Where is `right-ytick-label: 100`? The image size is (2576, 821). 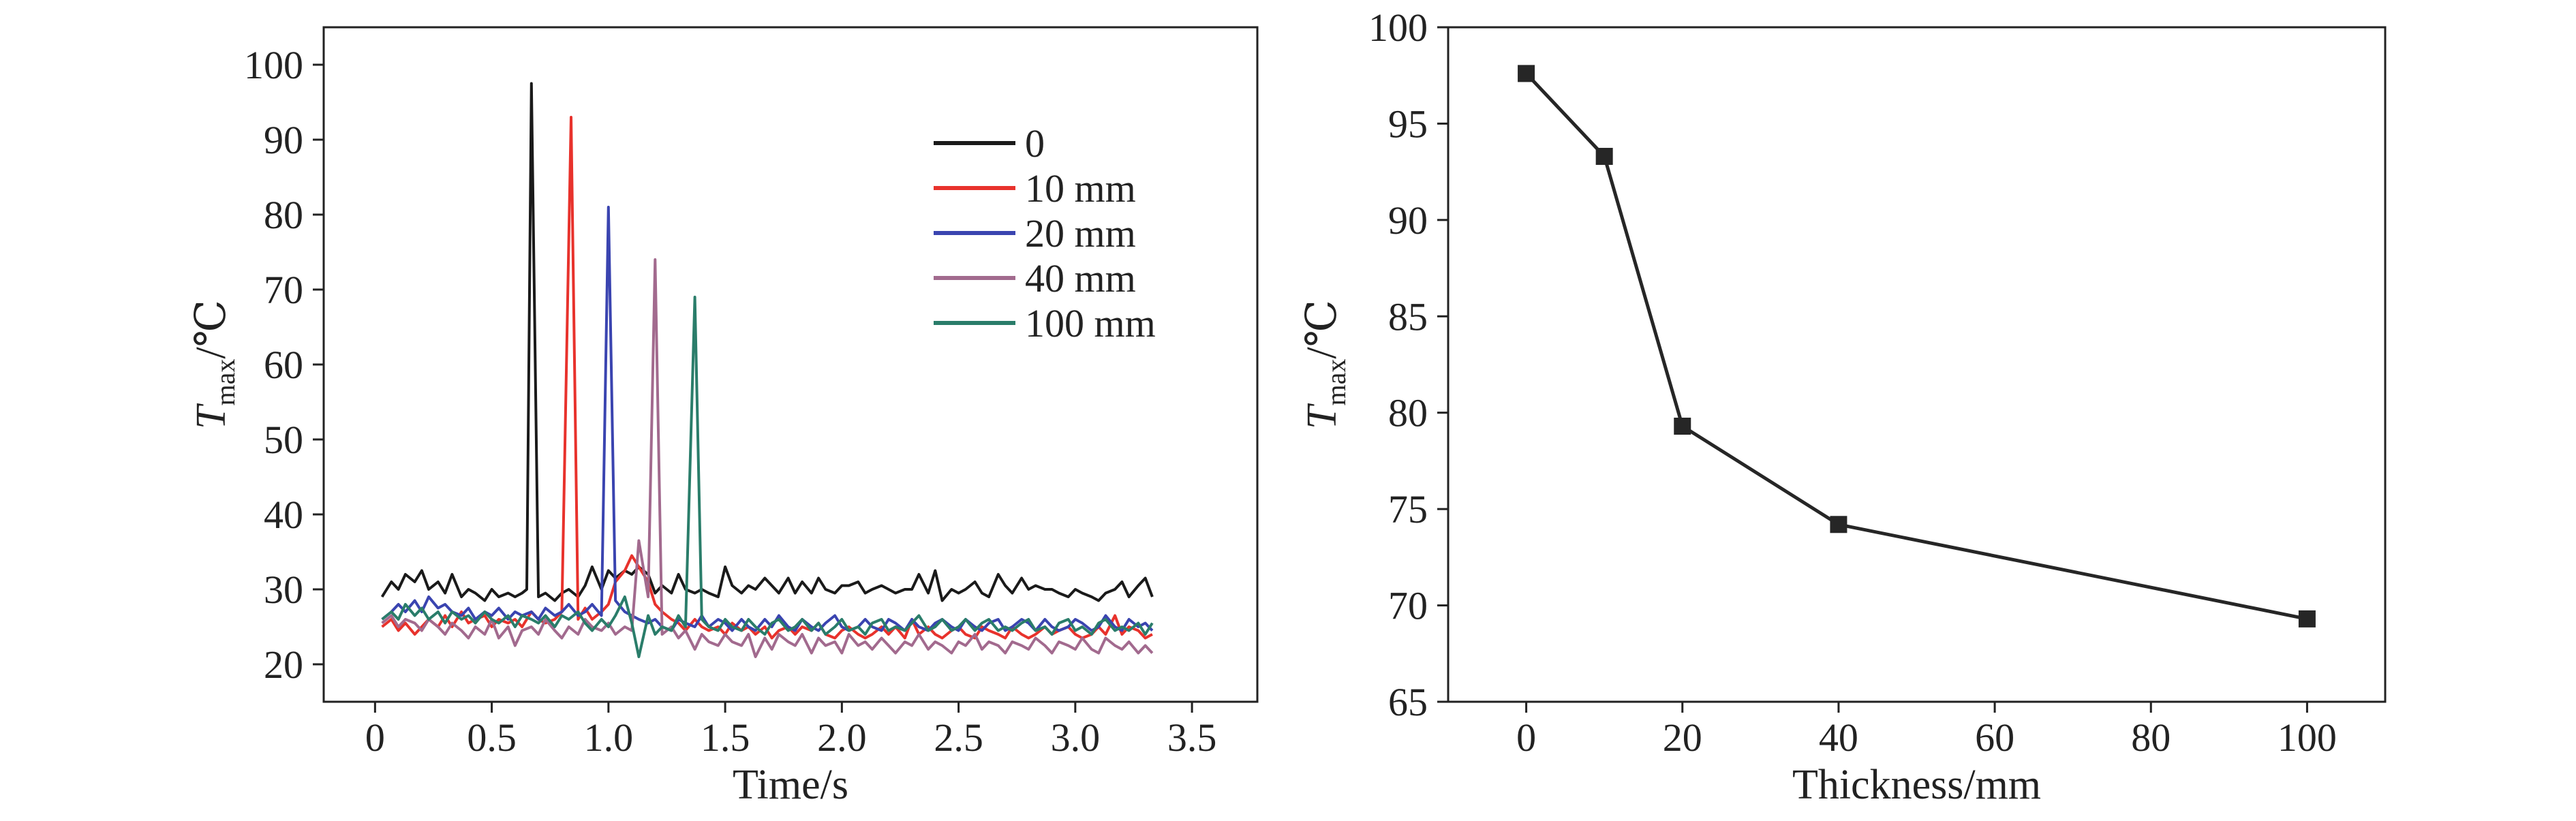 right-ytick-label: 100 is located at coordinates (1398, 27).